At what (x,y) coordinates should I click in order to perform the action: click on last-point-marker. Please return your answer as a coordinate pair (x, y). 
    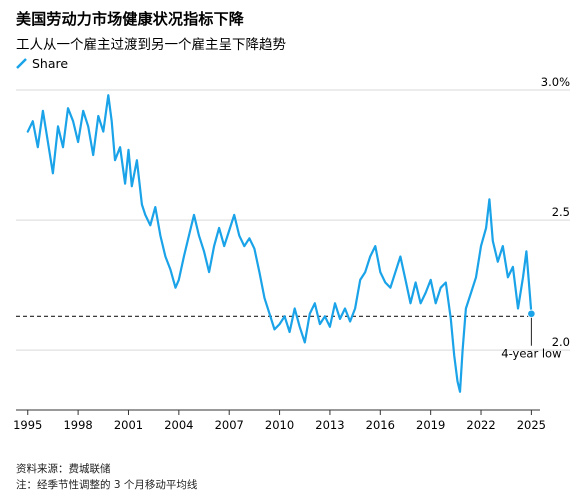
    Looking at the image, I should click on (531, 314).